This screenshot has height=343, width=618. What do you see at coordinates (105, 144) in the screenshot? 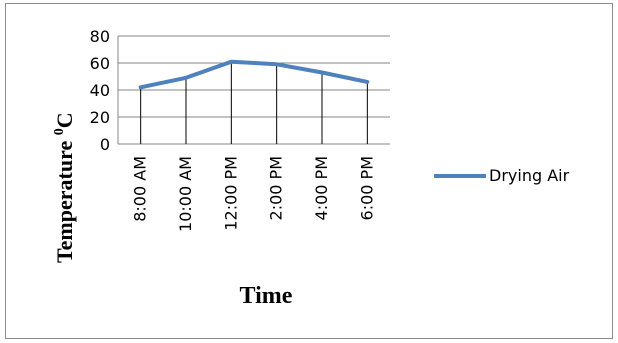
I see `y-tick-label: 0` at bounding box center [105, 144].